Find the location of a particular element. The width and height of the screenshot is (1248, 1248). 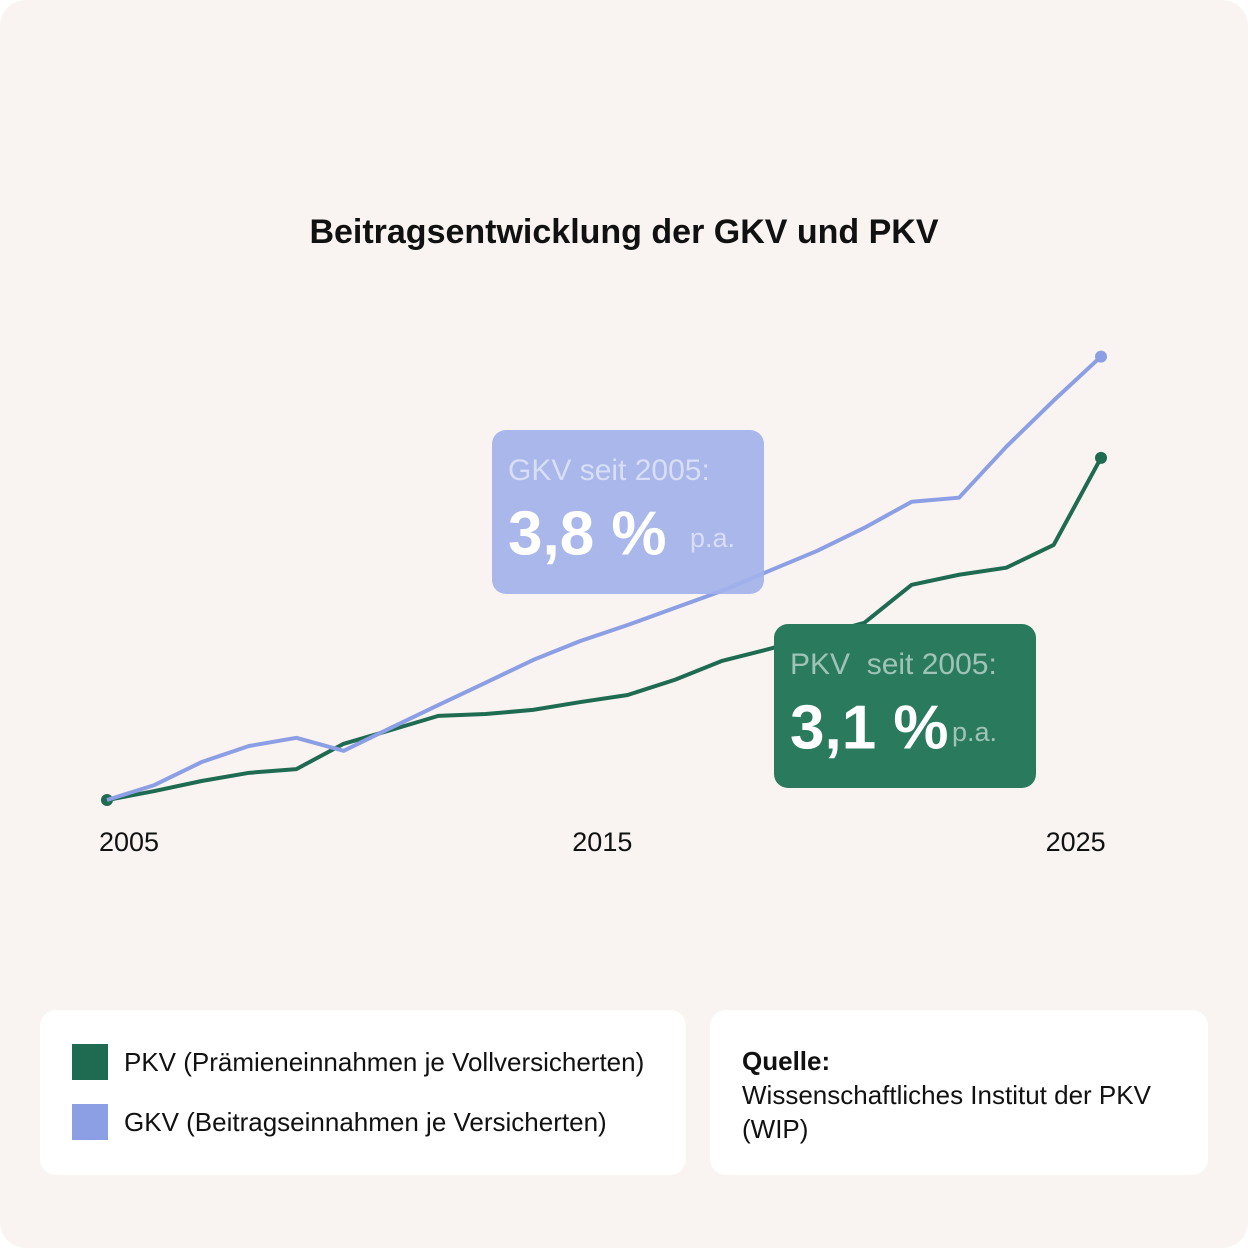

legend-item: GKV (Beitragseinnahmen je Versicherten) is located at coordinates (379, 1122).